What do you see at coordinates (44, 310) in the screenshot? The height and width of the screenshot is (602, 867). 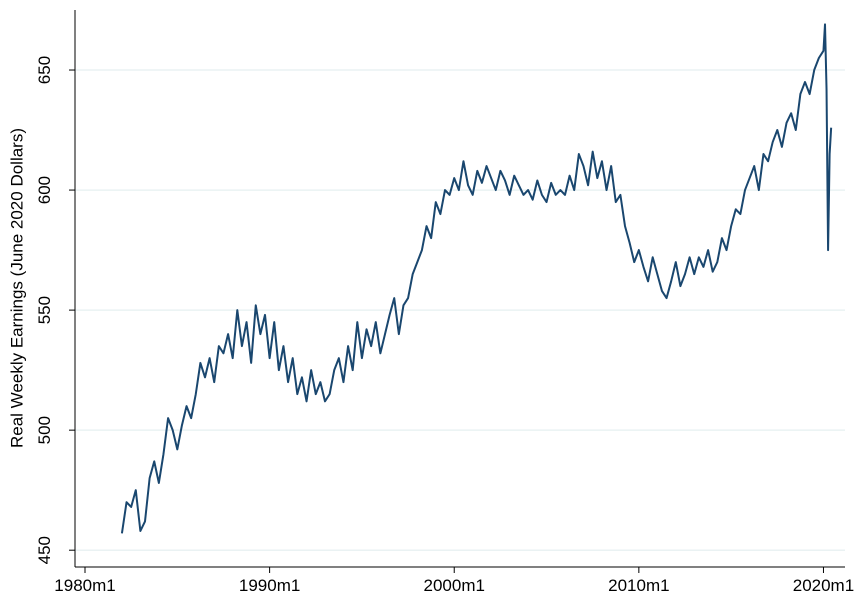 I see `y-tick-label: 550` at bounding box center [44, 310].